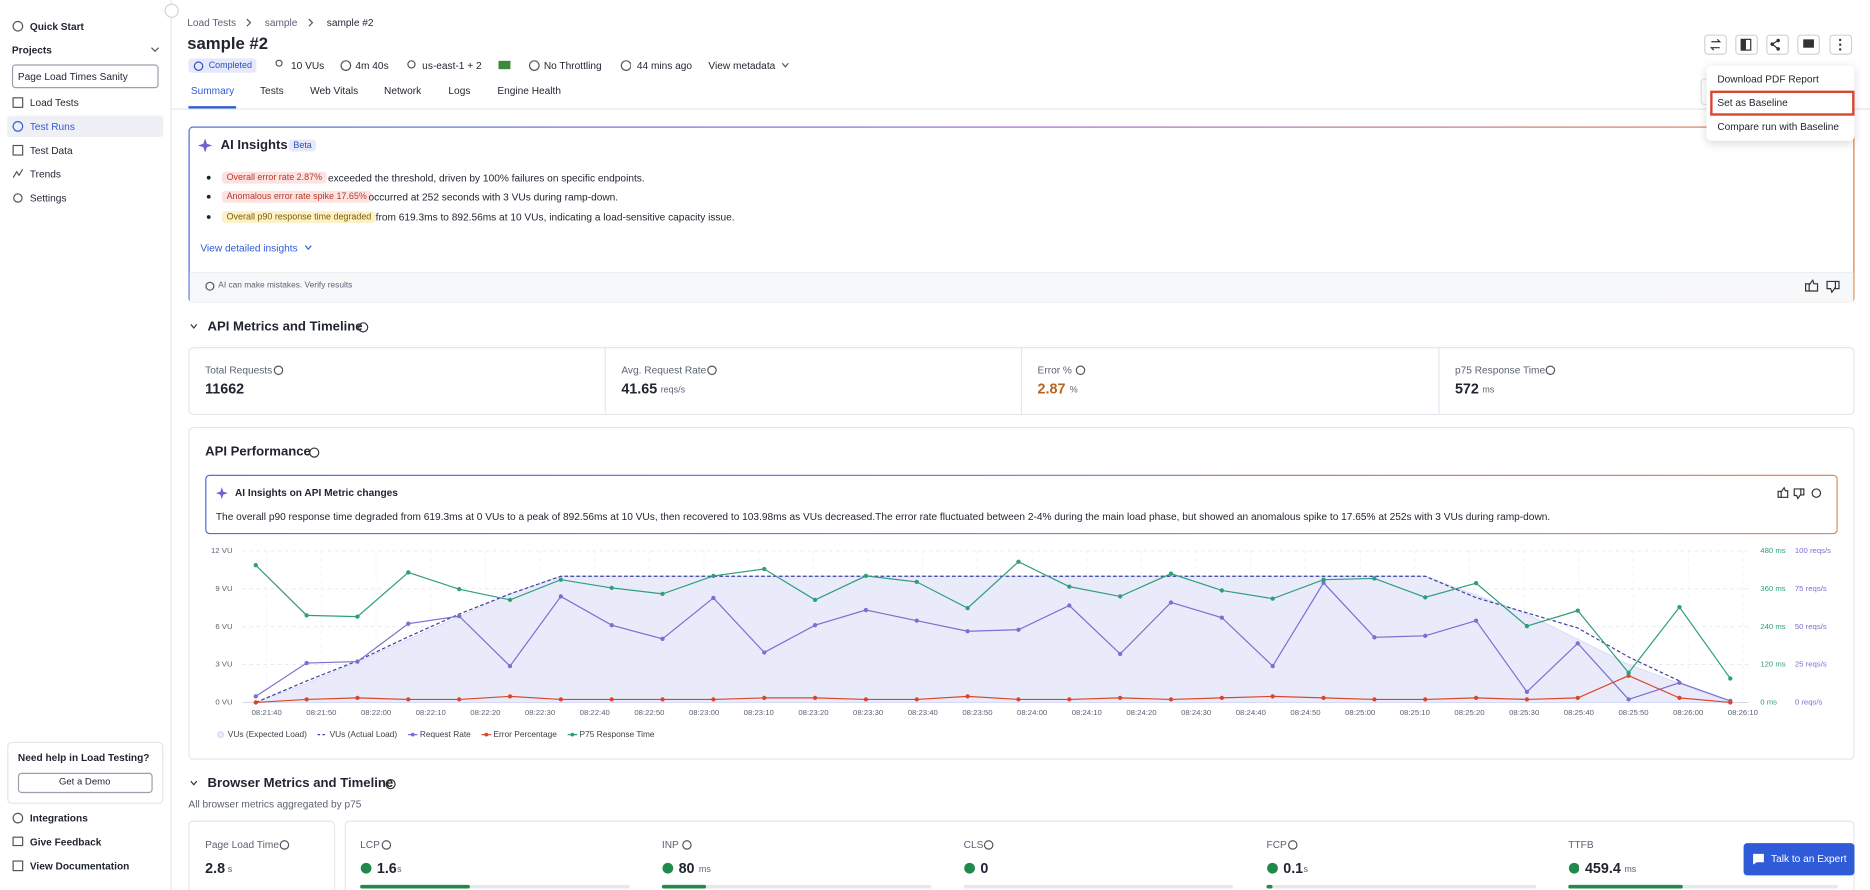  What do you see at coordinates (1768, 78) in the screenshot?
I see `menu-item: Download PDF Report` at bounding box center [1768, 78].